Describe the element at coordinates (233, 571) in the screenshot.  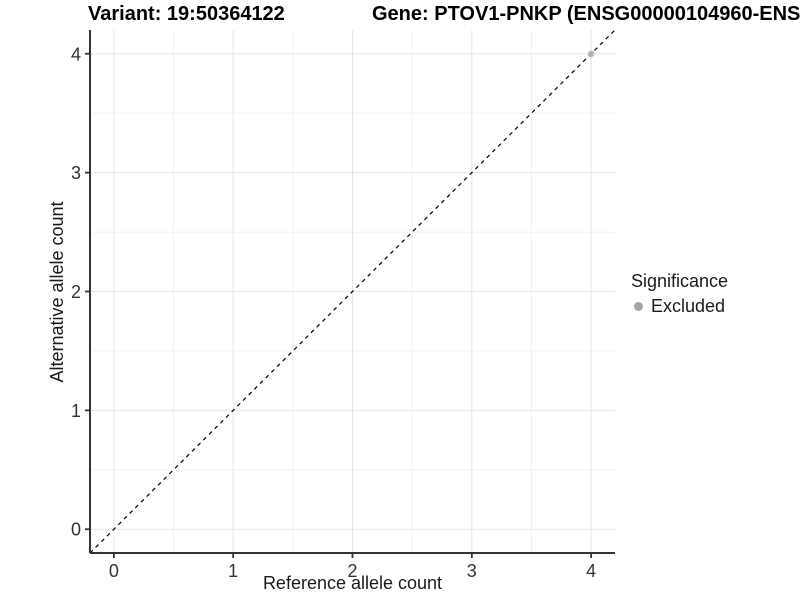
I see `x-tick-label-1: 1` at that location.